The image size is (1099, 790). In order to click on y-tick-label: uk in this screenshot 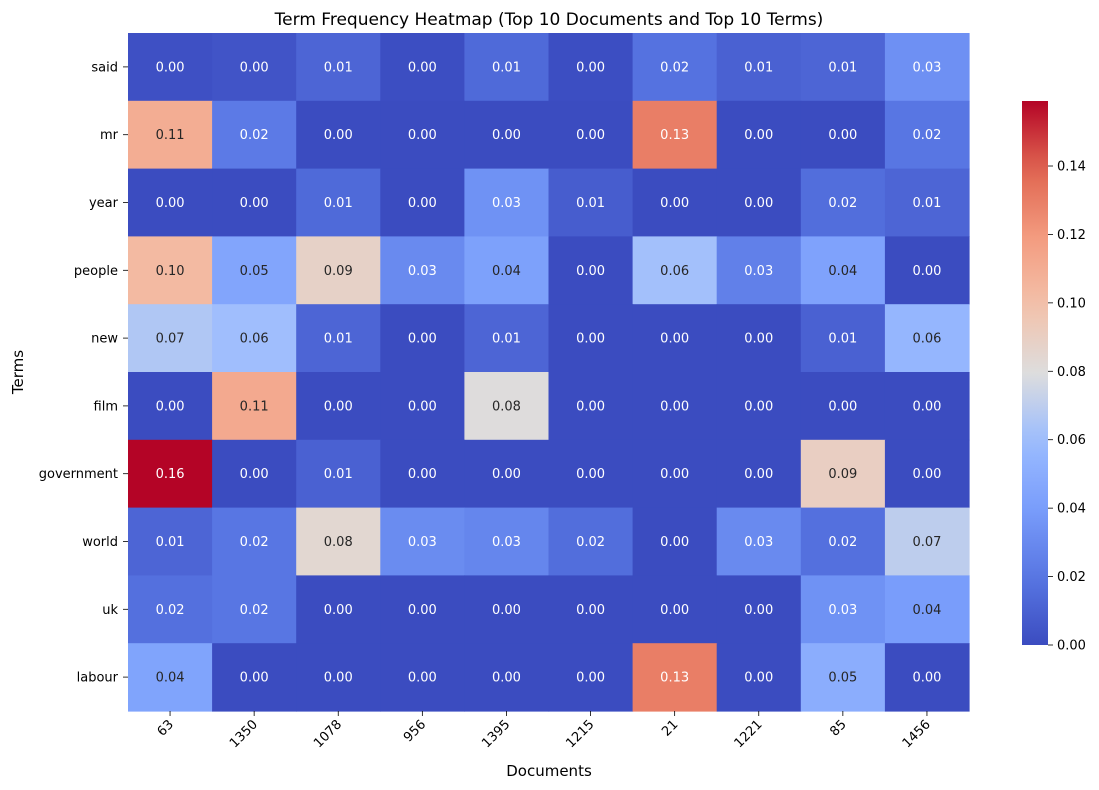, I will do `click(110, 610)`.